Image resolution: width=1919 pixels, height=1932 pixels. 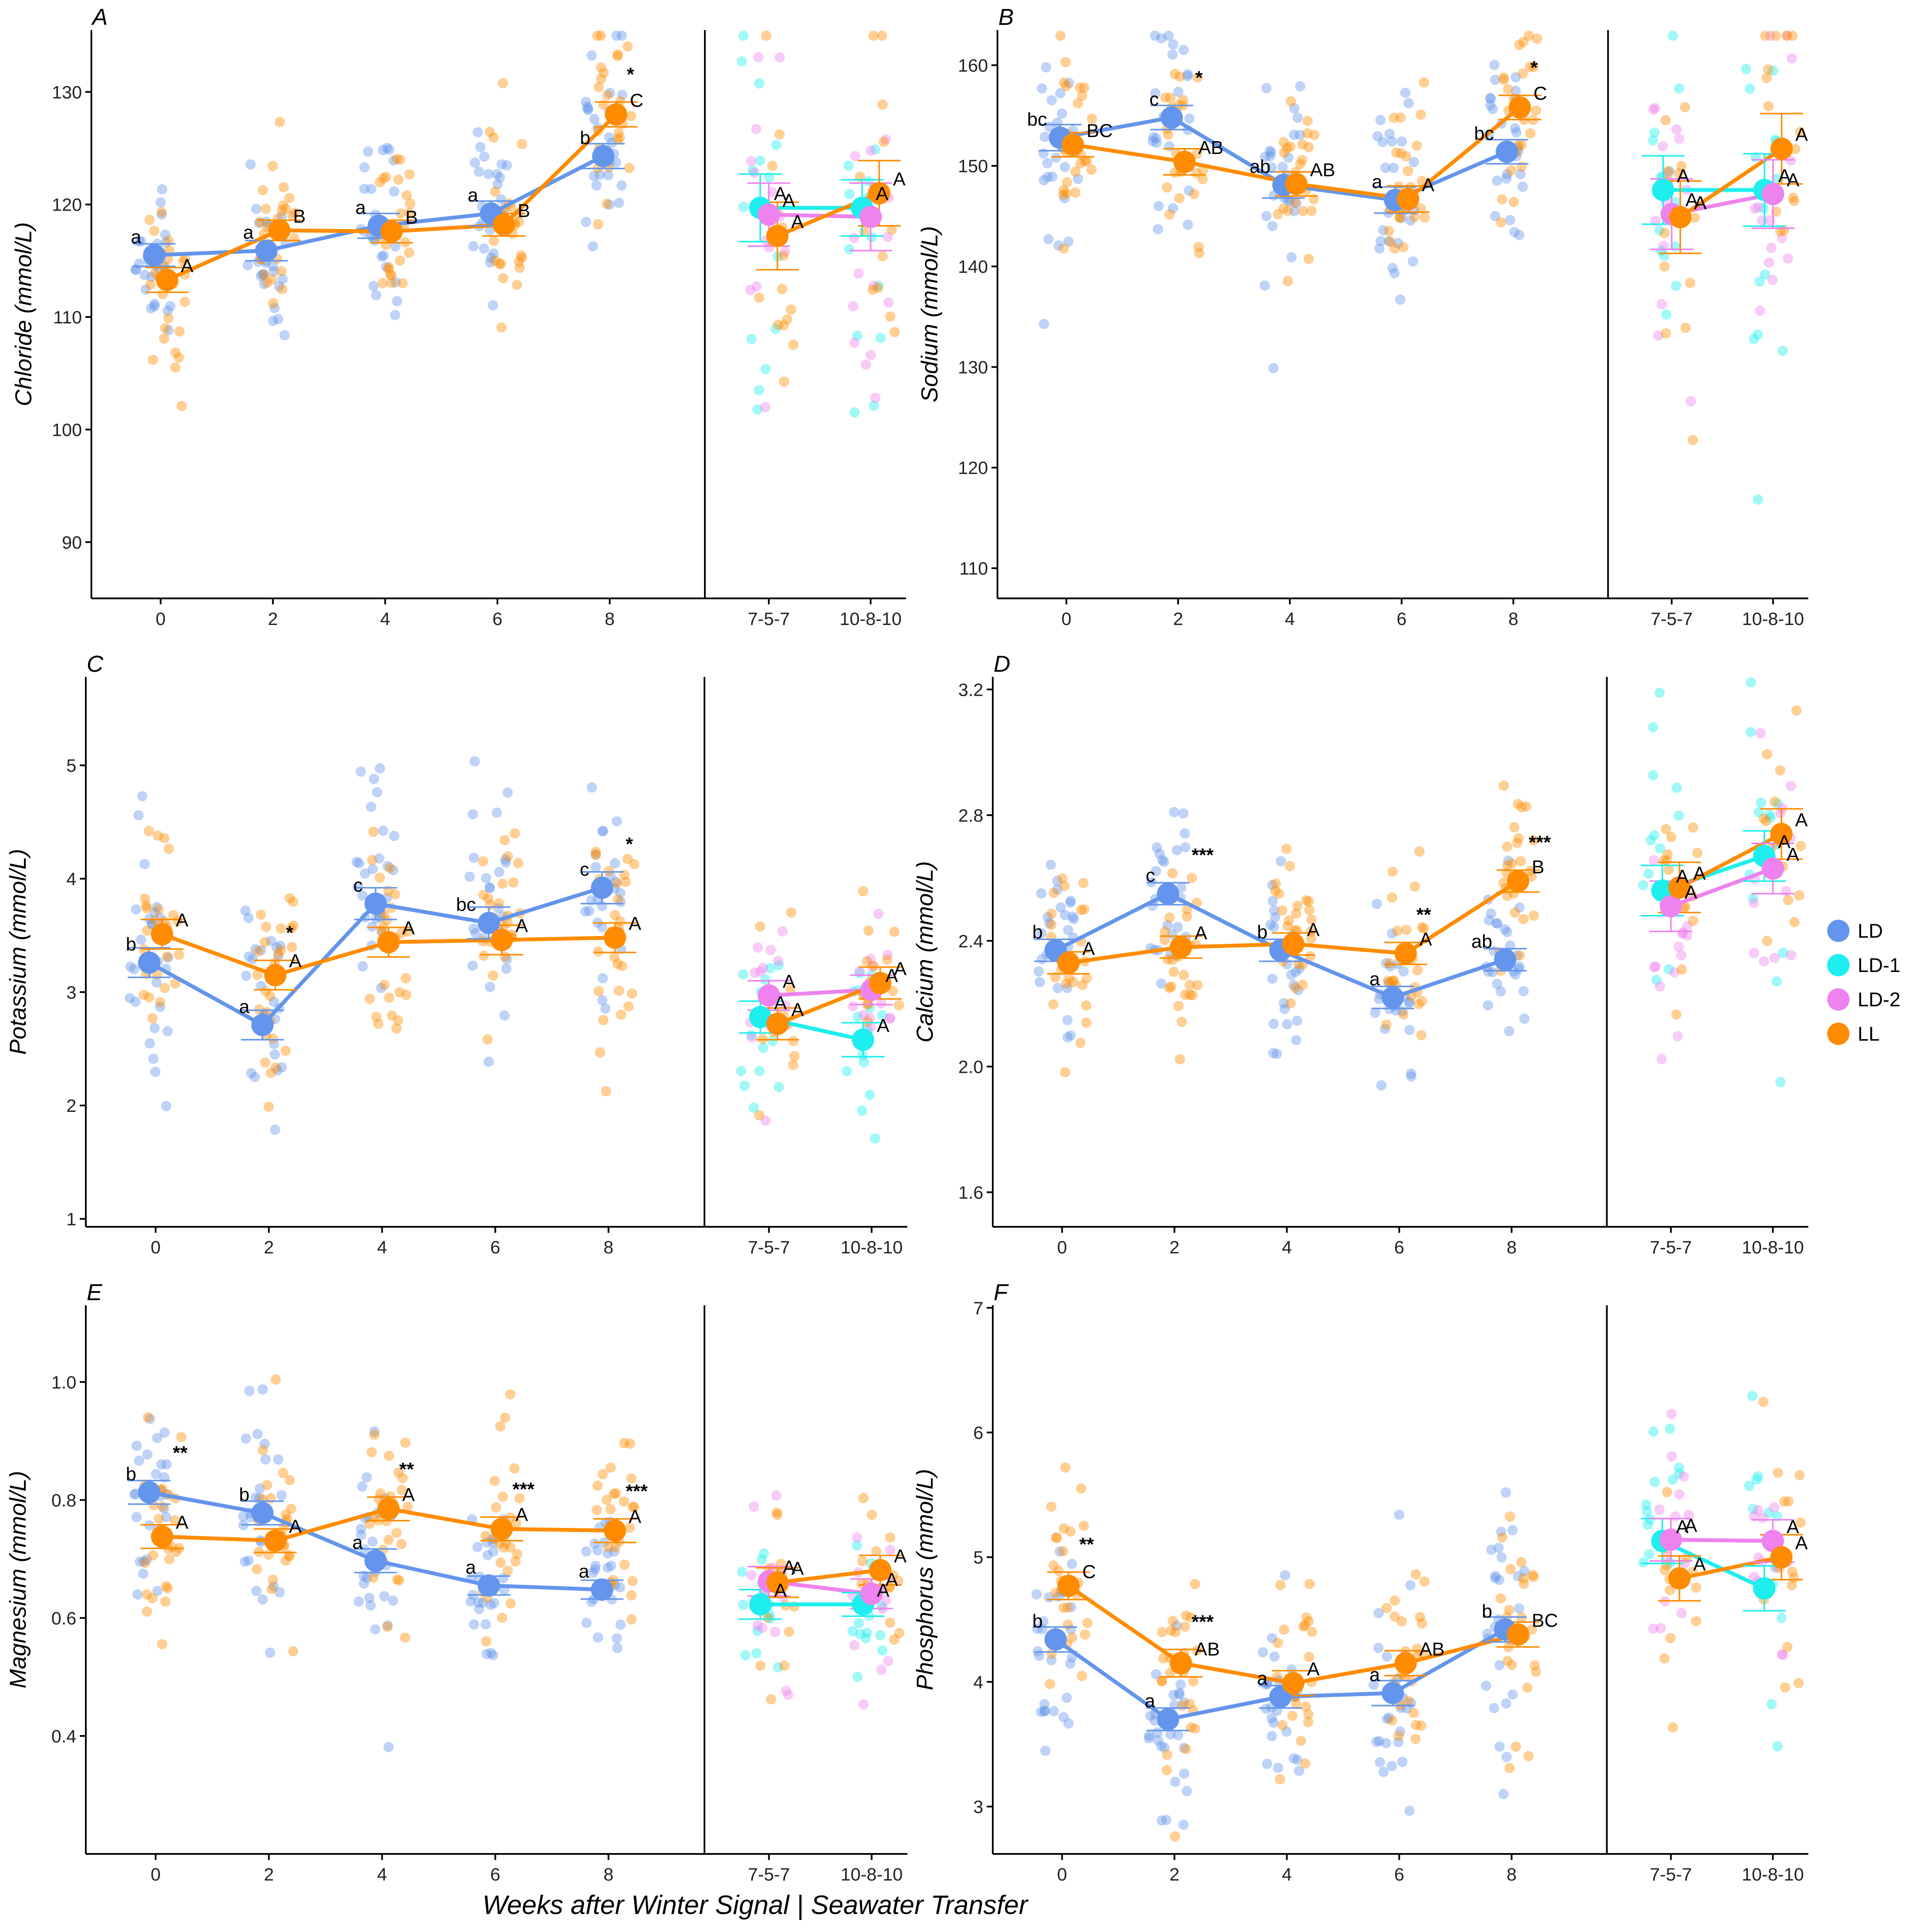 I want to click on y-tick-label: 0.4, so click(x=64, y=1736).